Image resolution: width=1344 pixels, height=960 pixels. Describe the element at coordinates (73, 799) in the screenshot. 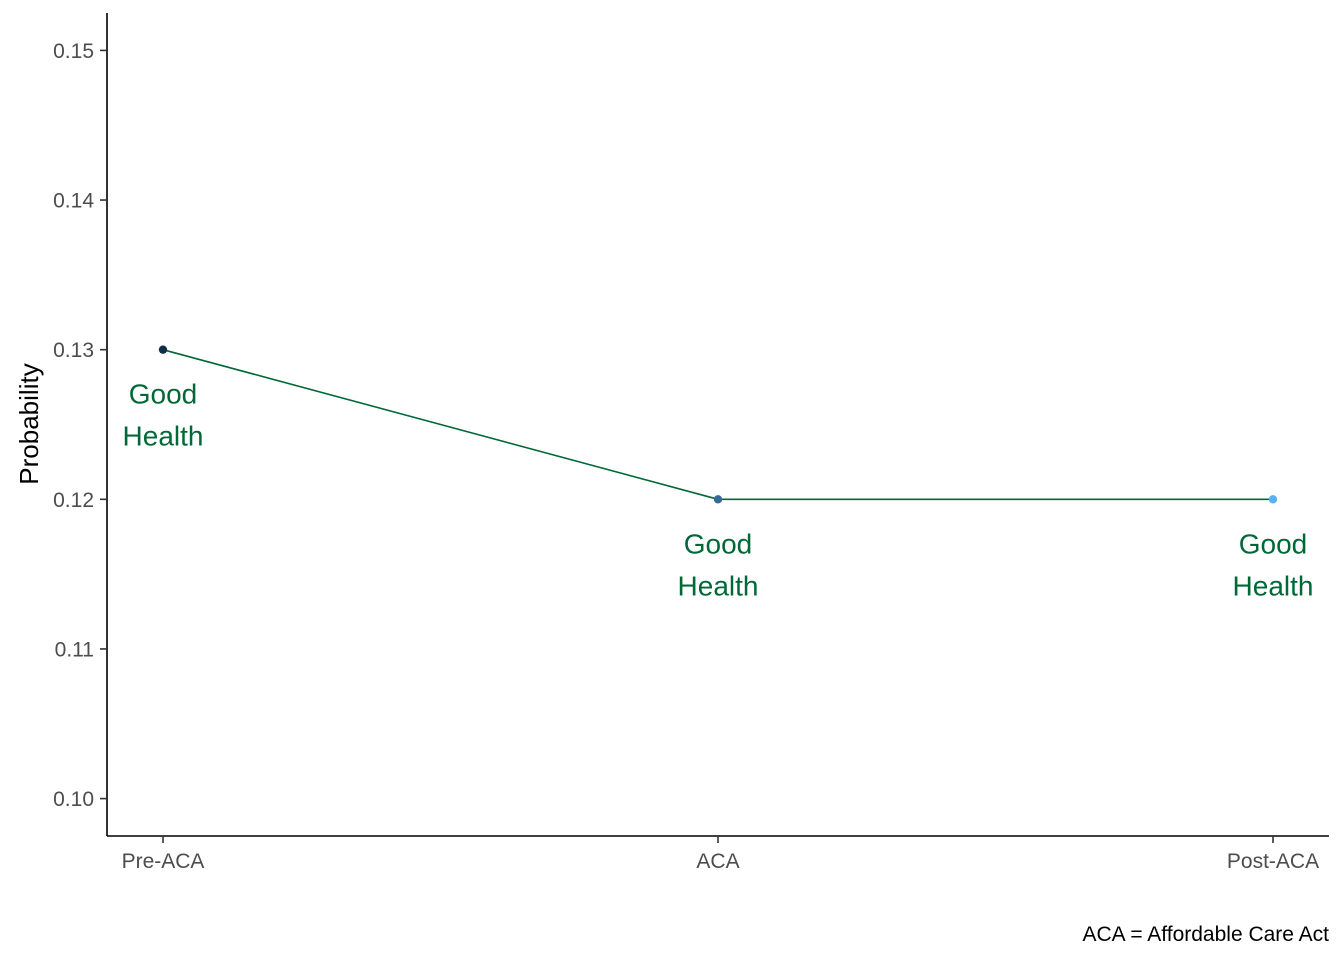

I see `y-tick-label: 0.10` at that location.